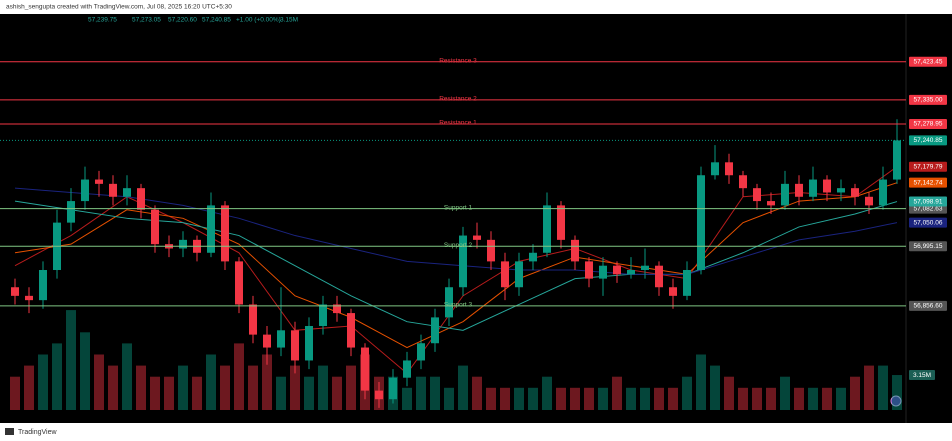  I want to click on level-name: Support 3, so click(458, 305).